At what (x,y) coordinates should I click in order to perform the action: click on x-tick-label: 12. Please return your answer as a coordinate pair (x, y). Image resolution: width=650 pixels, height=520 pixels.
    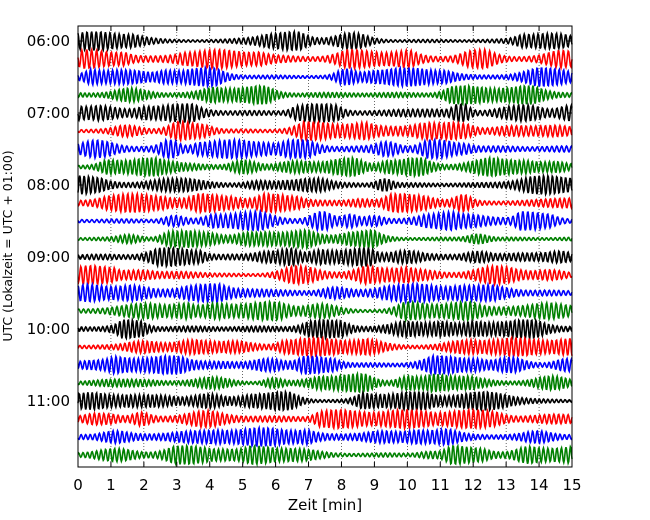
    Looking at the image, I should click on (473, 485).